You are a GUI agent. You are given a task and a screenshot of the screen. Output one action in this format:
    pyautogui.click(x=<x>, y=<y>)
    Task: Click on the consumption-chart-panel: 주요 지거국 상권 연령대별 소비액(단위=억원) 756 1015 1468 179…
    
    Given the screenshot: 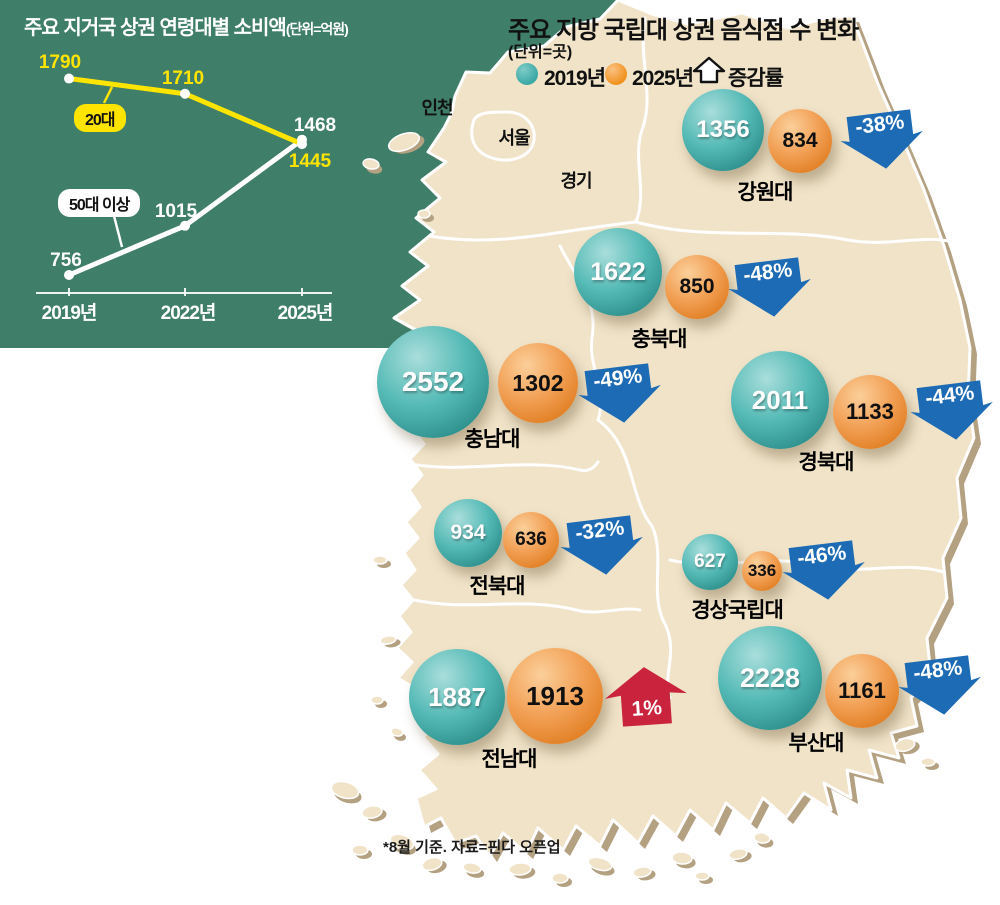 What is the action you would take?
    pyautogui.click(x=193, y=174)
    